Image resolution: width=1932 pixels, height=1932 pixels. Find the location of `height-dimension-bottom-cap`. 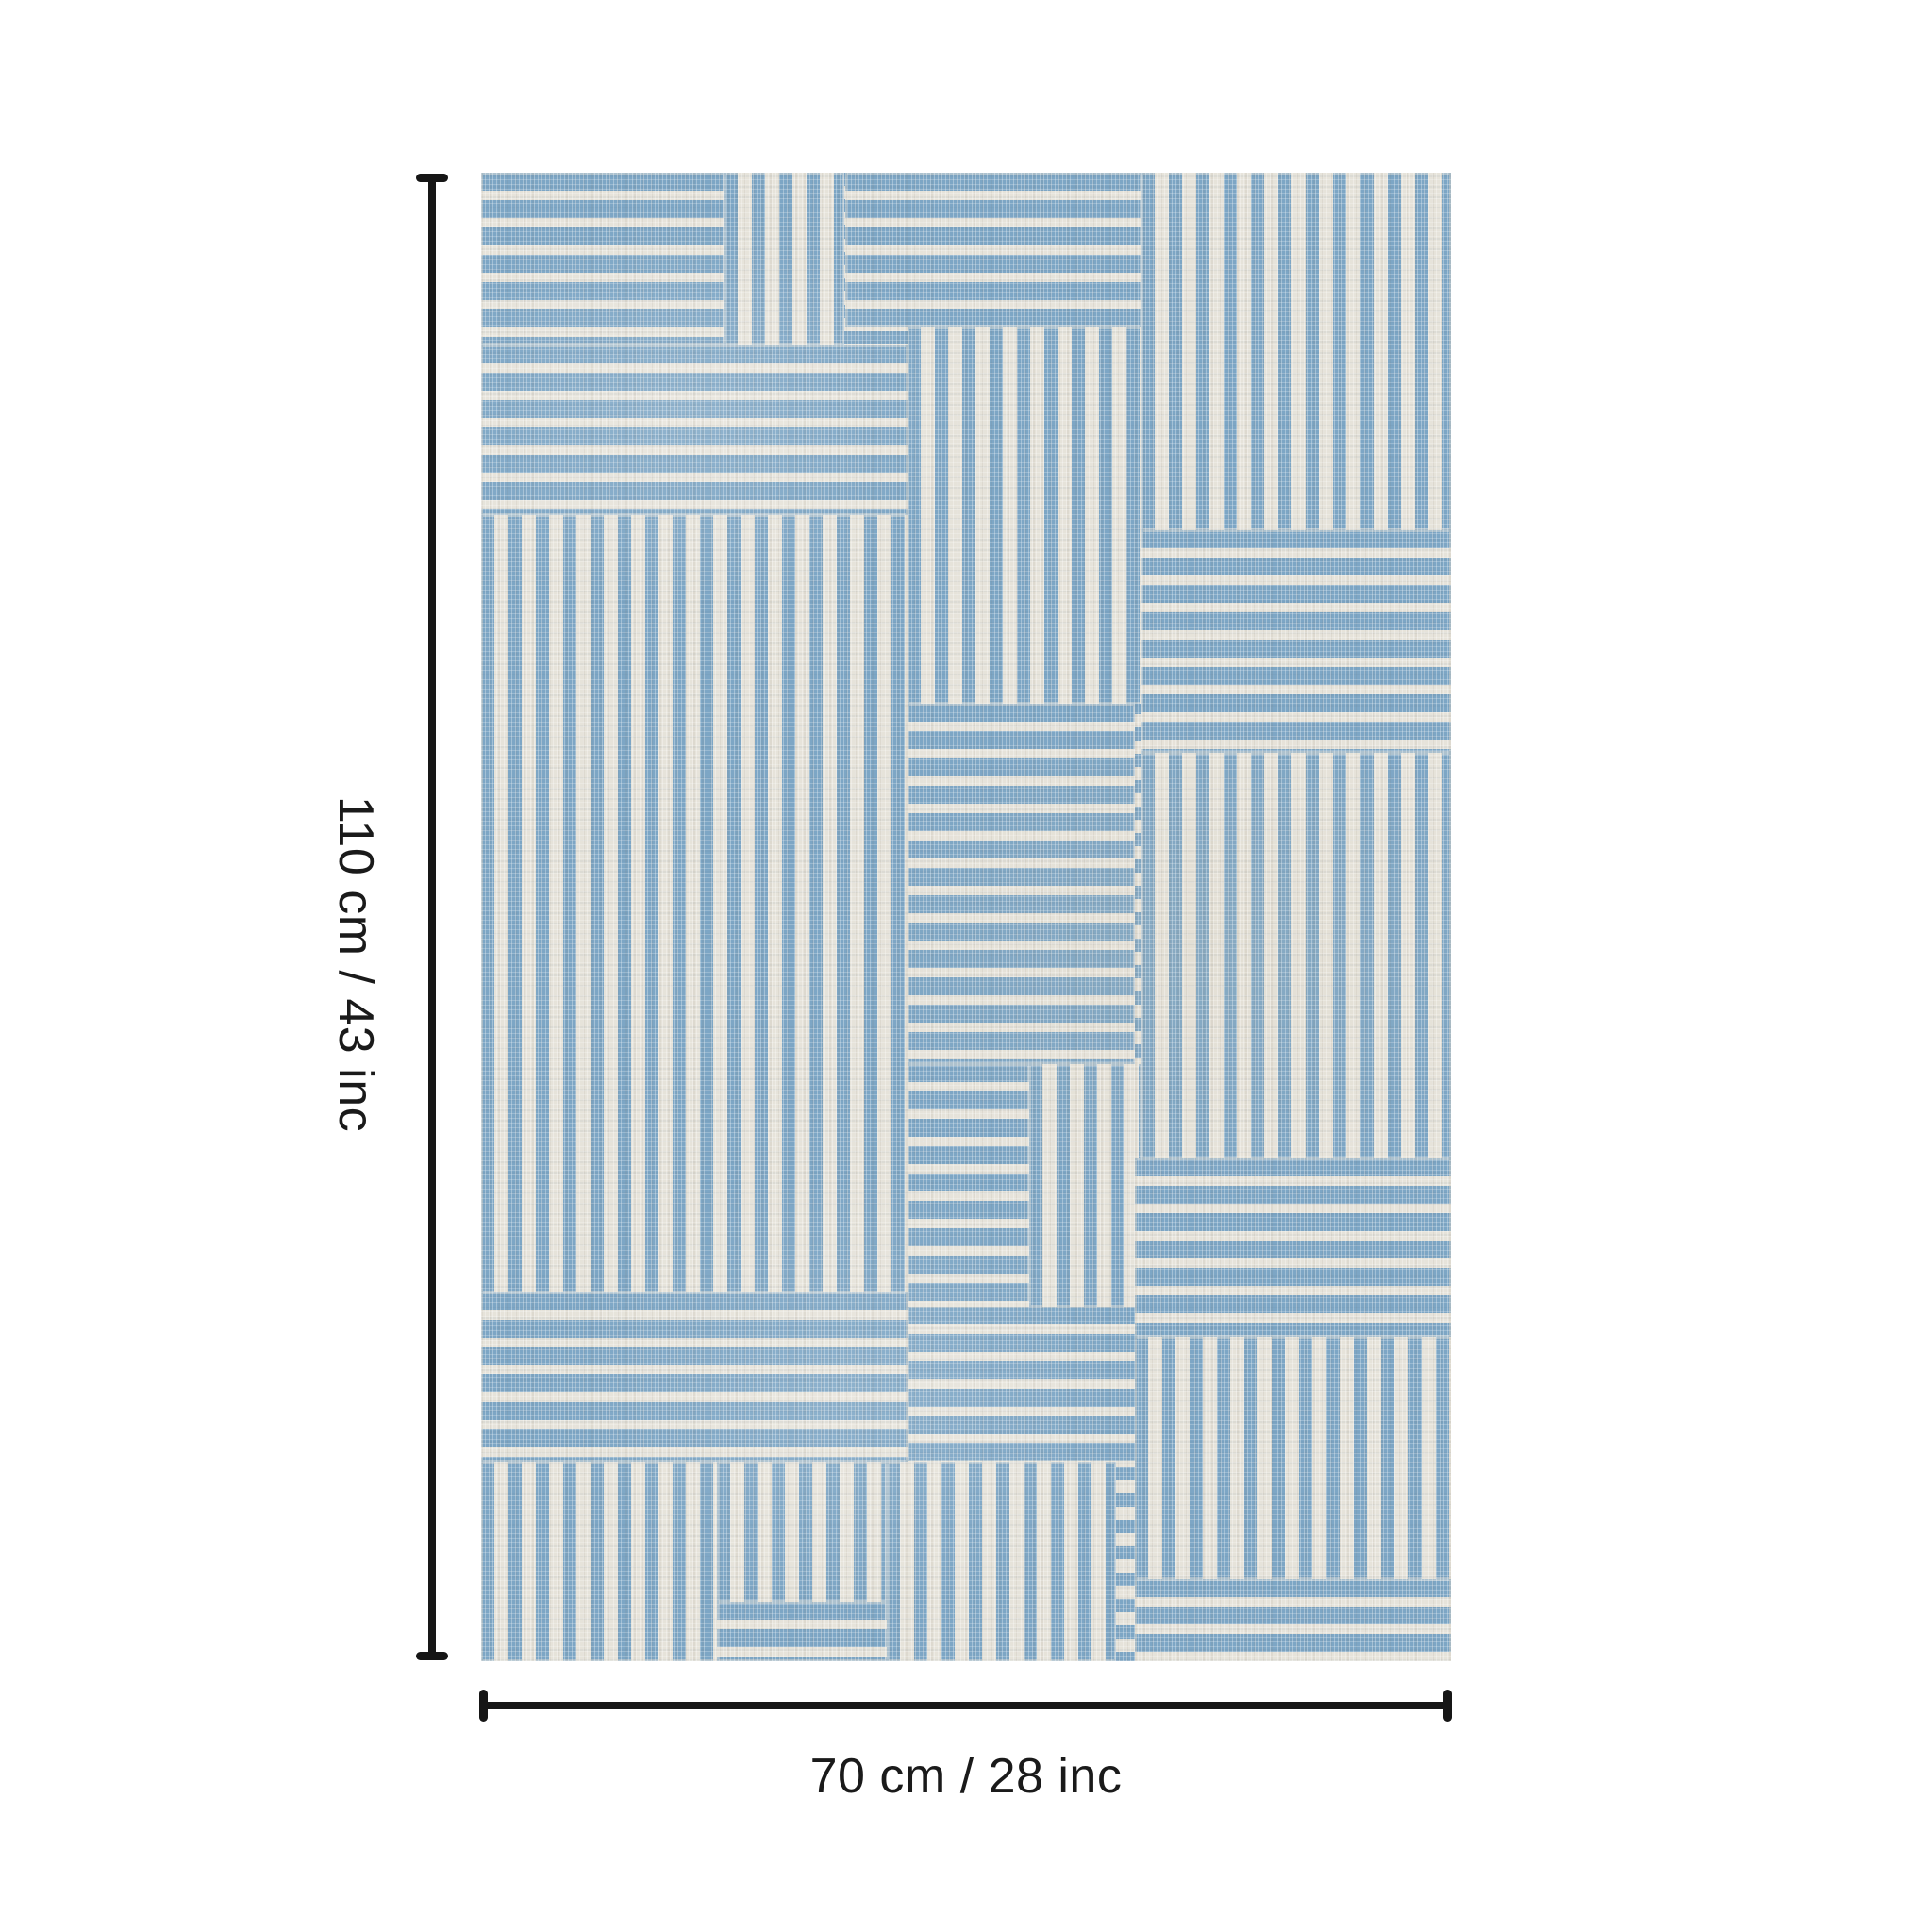

height-dimension-bottom-cap is located at coordinates (432, 1656).